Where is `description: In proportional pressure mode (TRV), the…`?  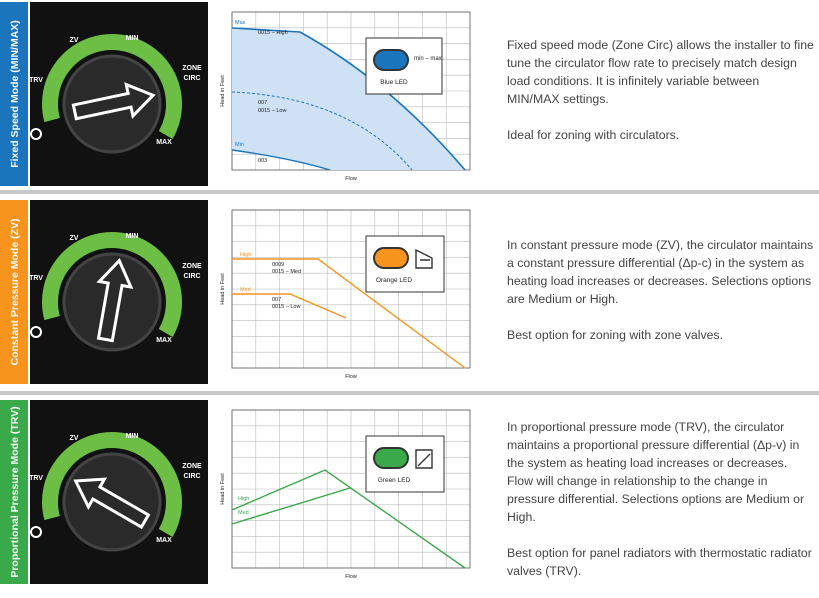
description: In proportional pressure mode (TRV), the… is located at coordinates (661, 508).